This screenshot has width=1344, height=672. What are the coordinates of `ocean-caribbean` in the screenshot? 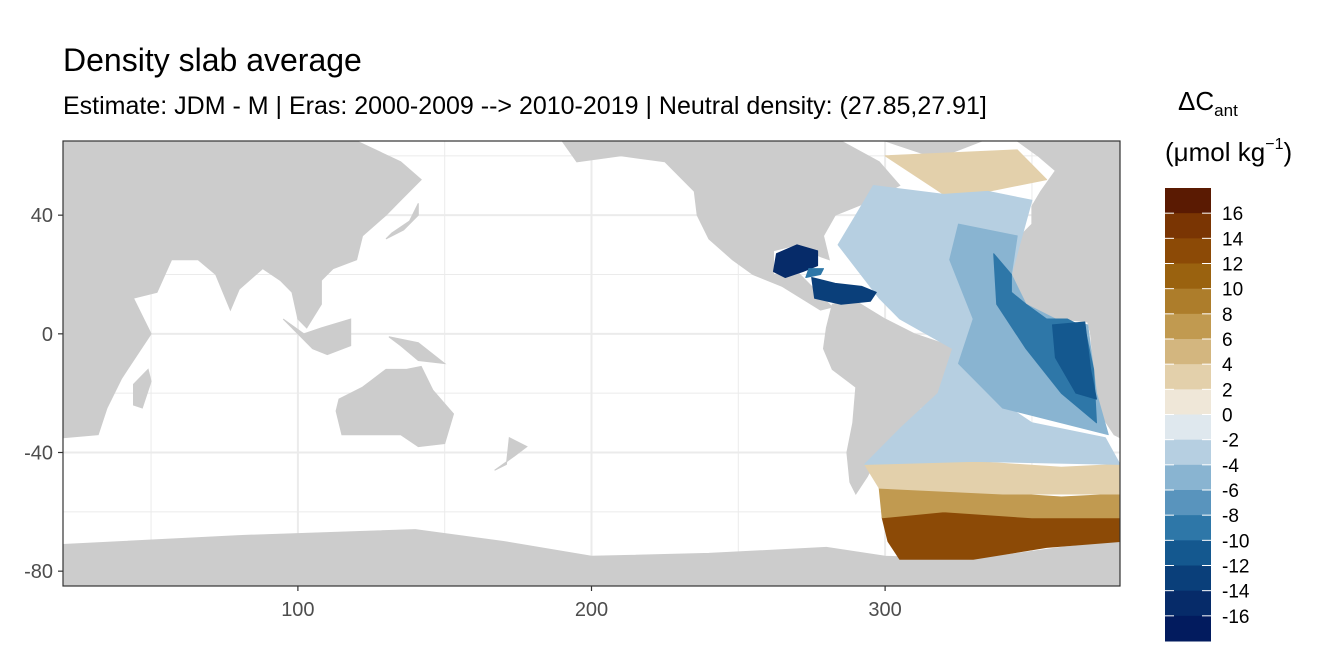 It's located at (844, 291).